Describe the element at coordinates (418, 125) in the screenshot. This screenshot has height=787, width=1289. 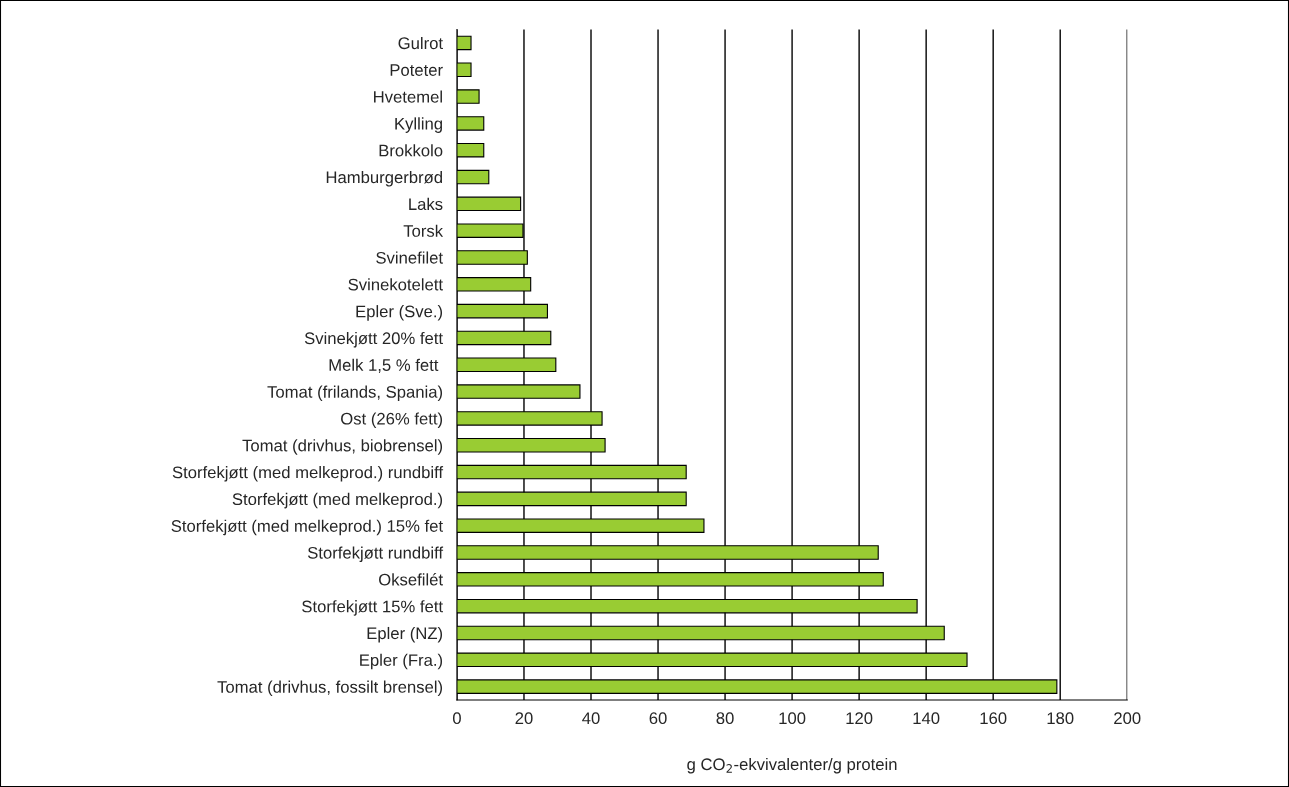
I see `y-tick-label: Kylling` at that location.